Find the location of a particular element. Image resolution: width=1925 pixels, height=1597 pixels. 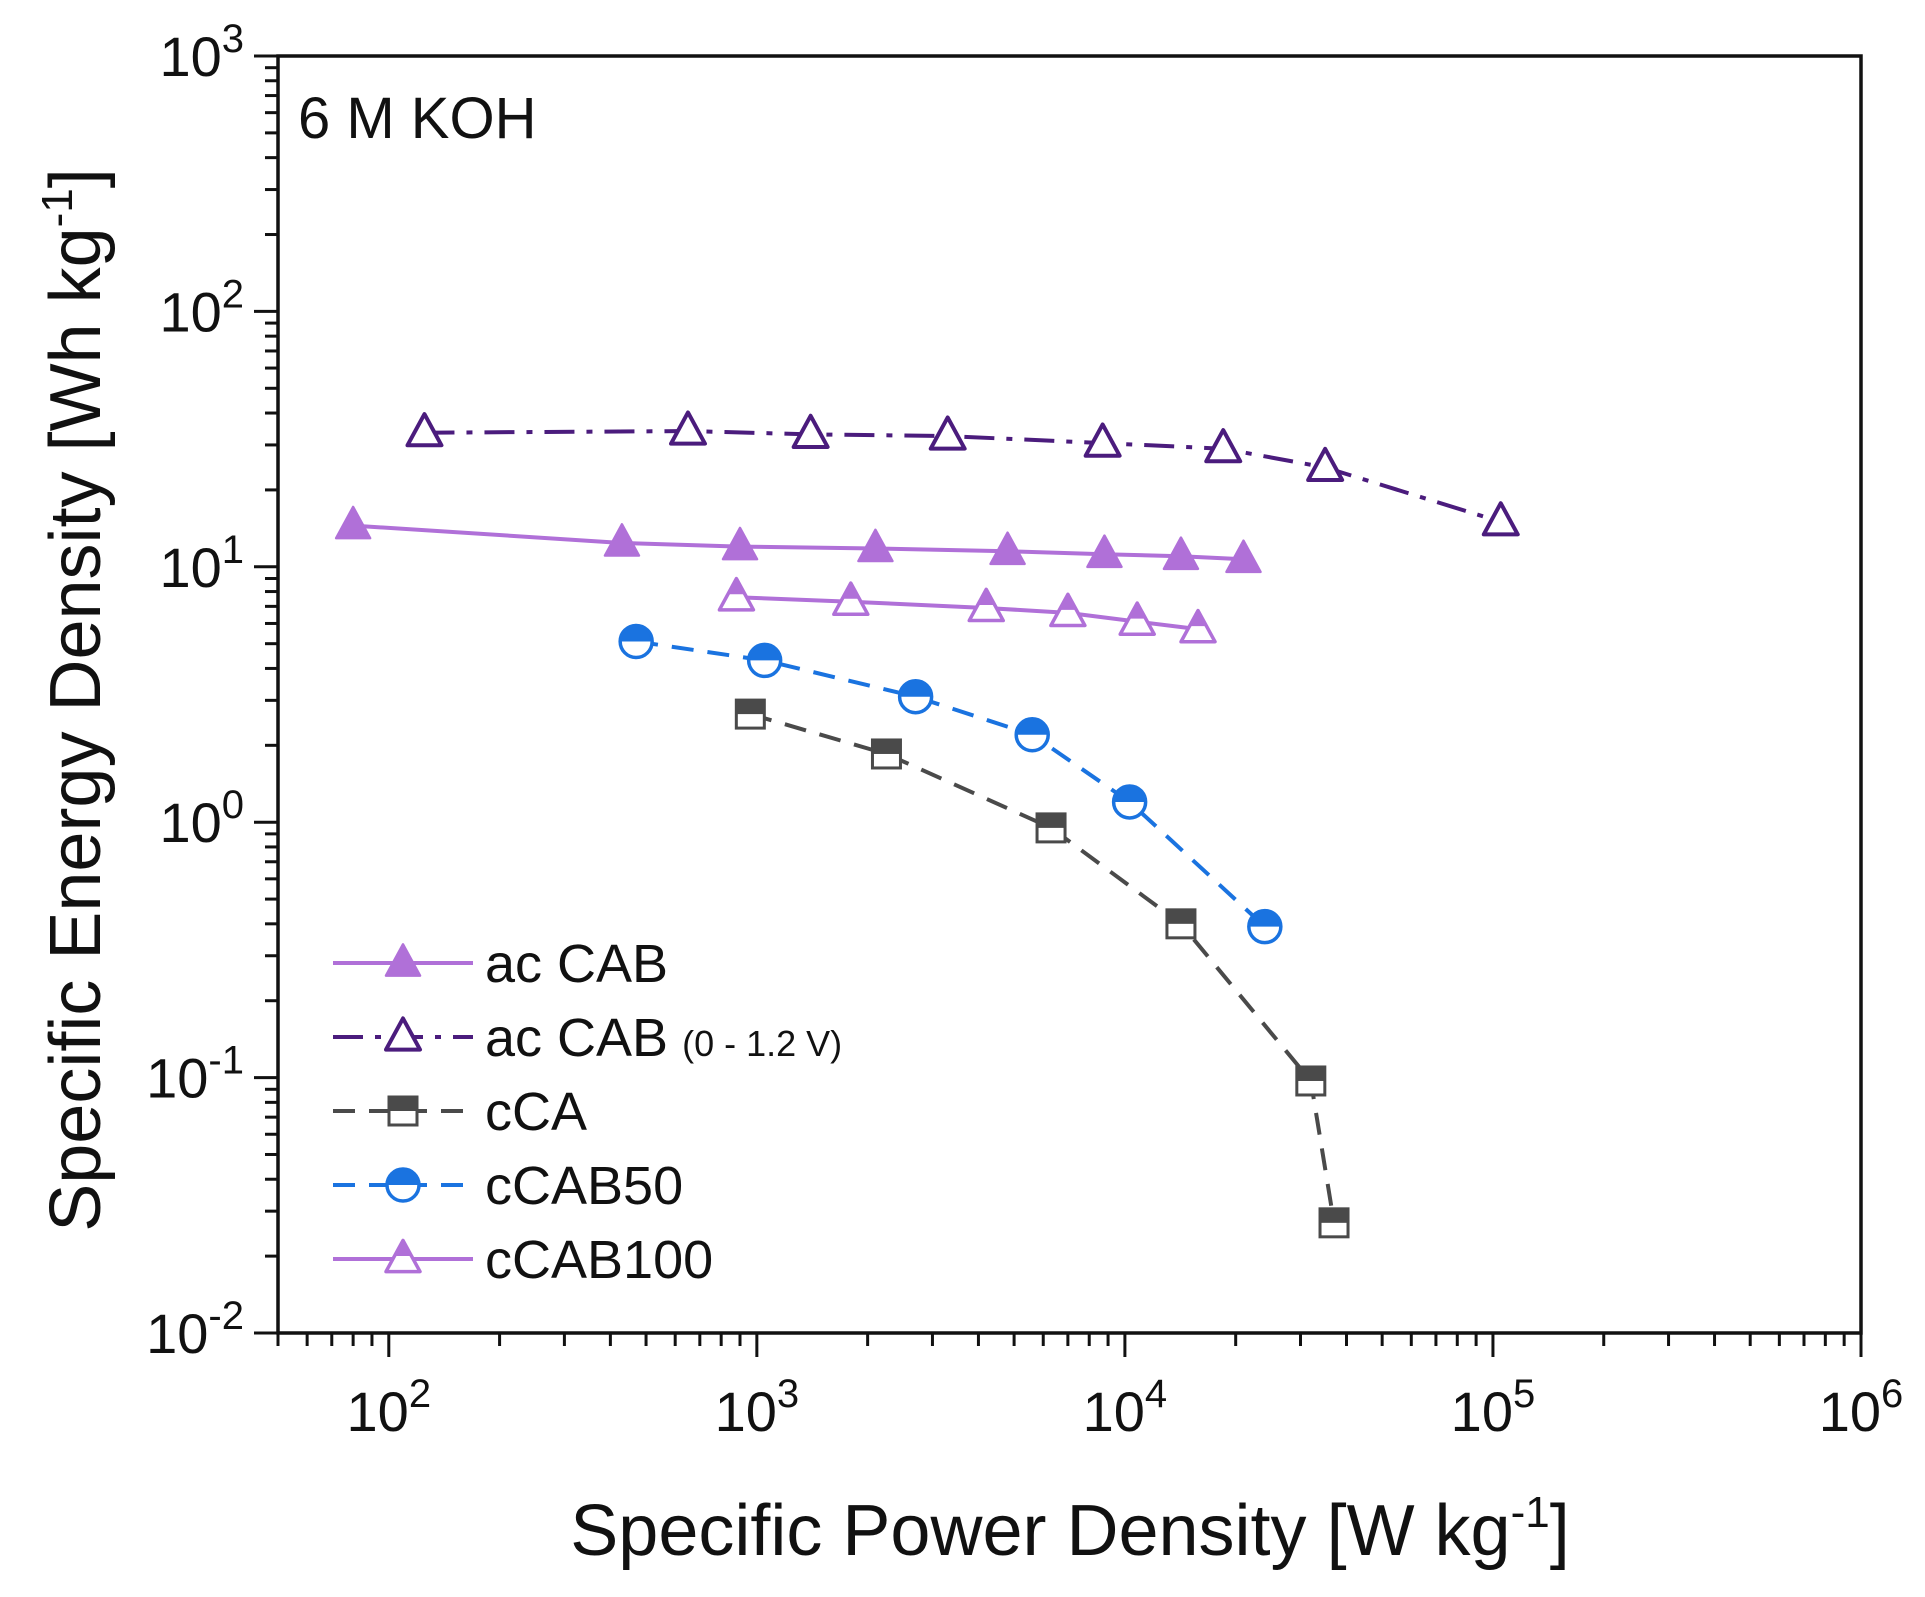

y-tick-exp: -1 is located at coordinates (226, 1061).